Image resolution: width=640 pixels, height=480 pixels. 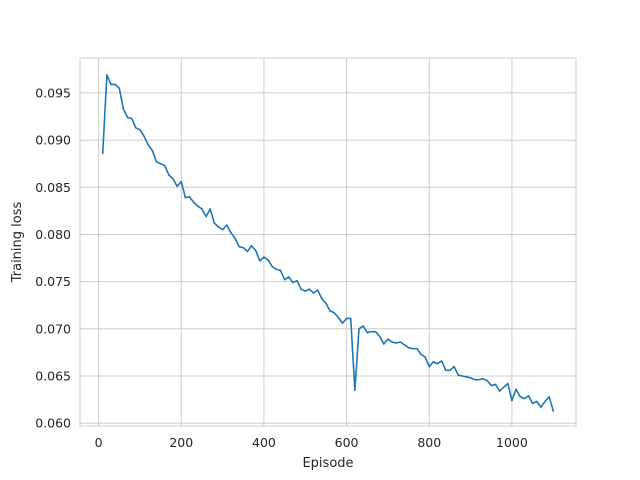 What do you see at coordinates (17, 243) in the screenshot?
I see `y-axis-label: Training loss` at bounding box center [17, 243].